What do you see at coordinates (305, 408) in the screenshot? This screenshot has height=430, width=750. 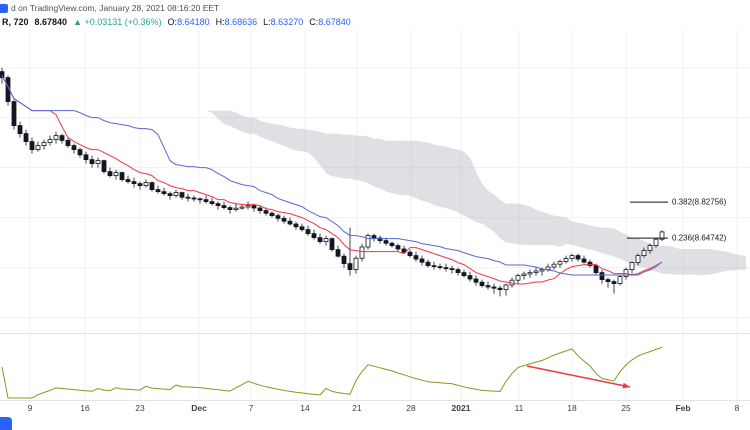 I see `time-axis-label: 14` at bounding box center [305, 408].